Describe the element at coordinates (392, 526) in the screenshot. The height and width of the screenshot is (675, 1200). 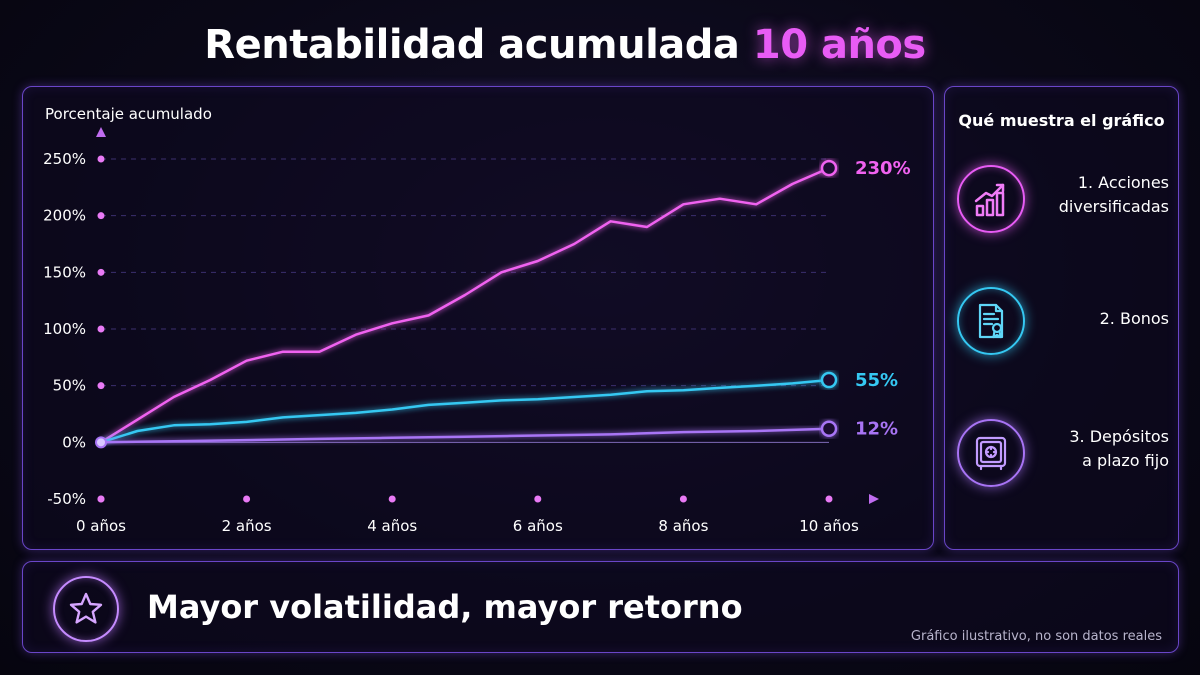
I see `x-tick-label: 4 años` at that location.